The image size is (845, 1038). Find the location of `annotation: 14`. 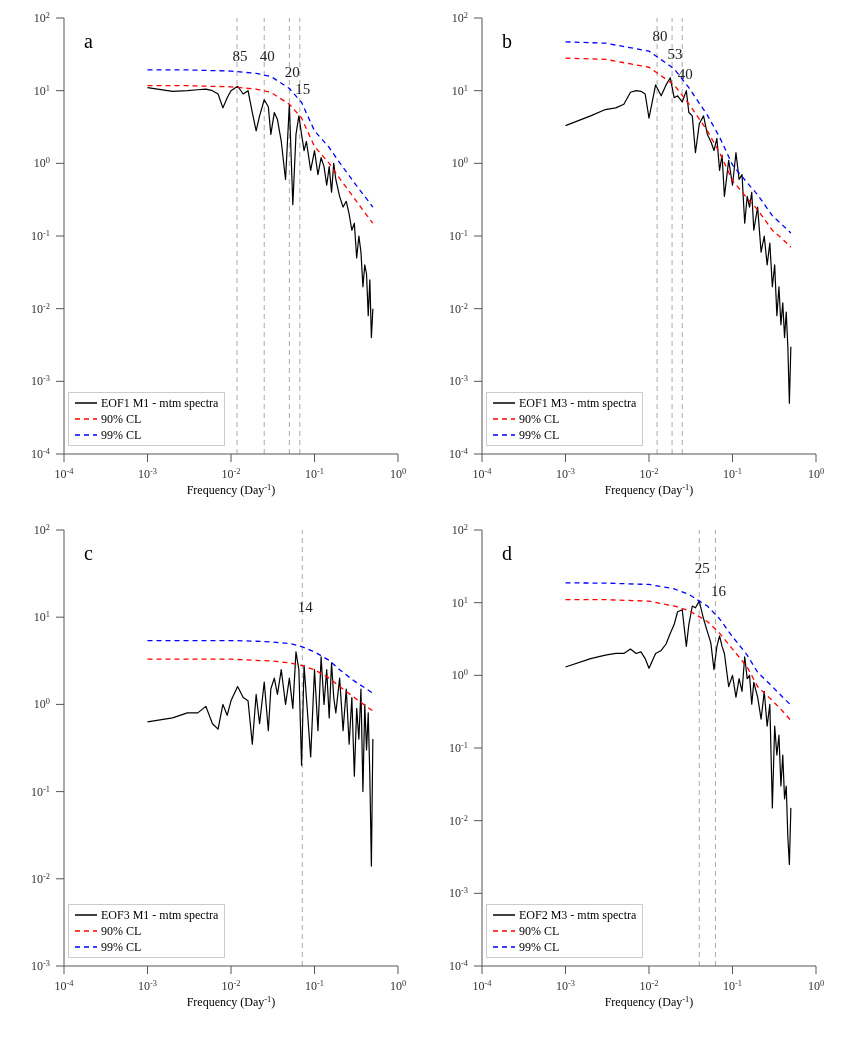

annotation: 14 is located at coordinates (305, 607).